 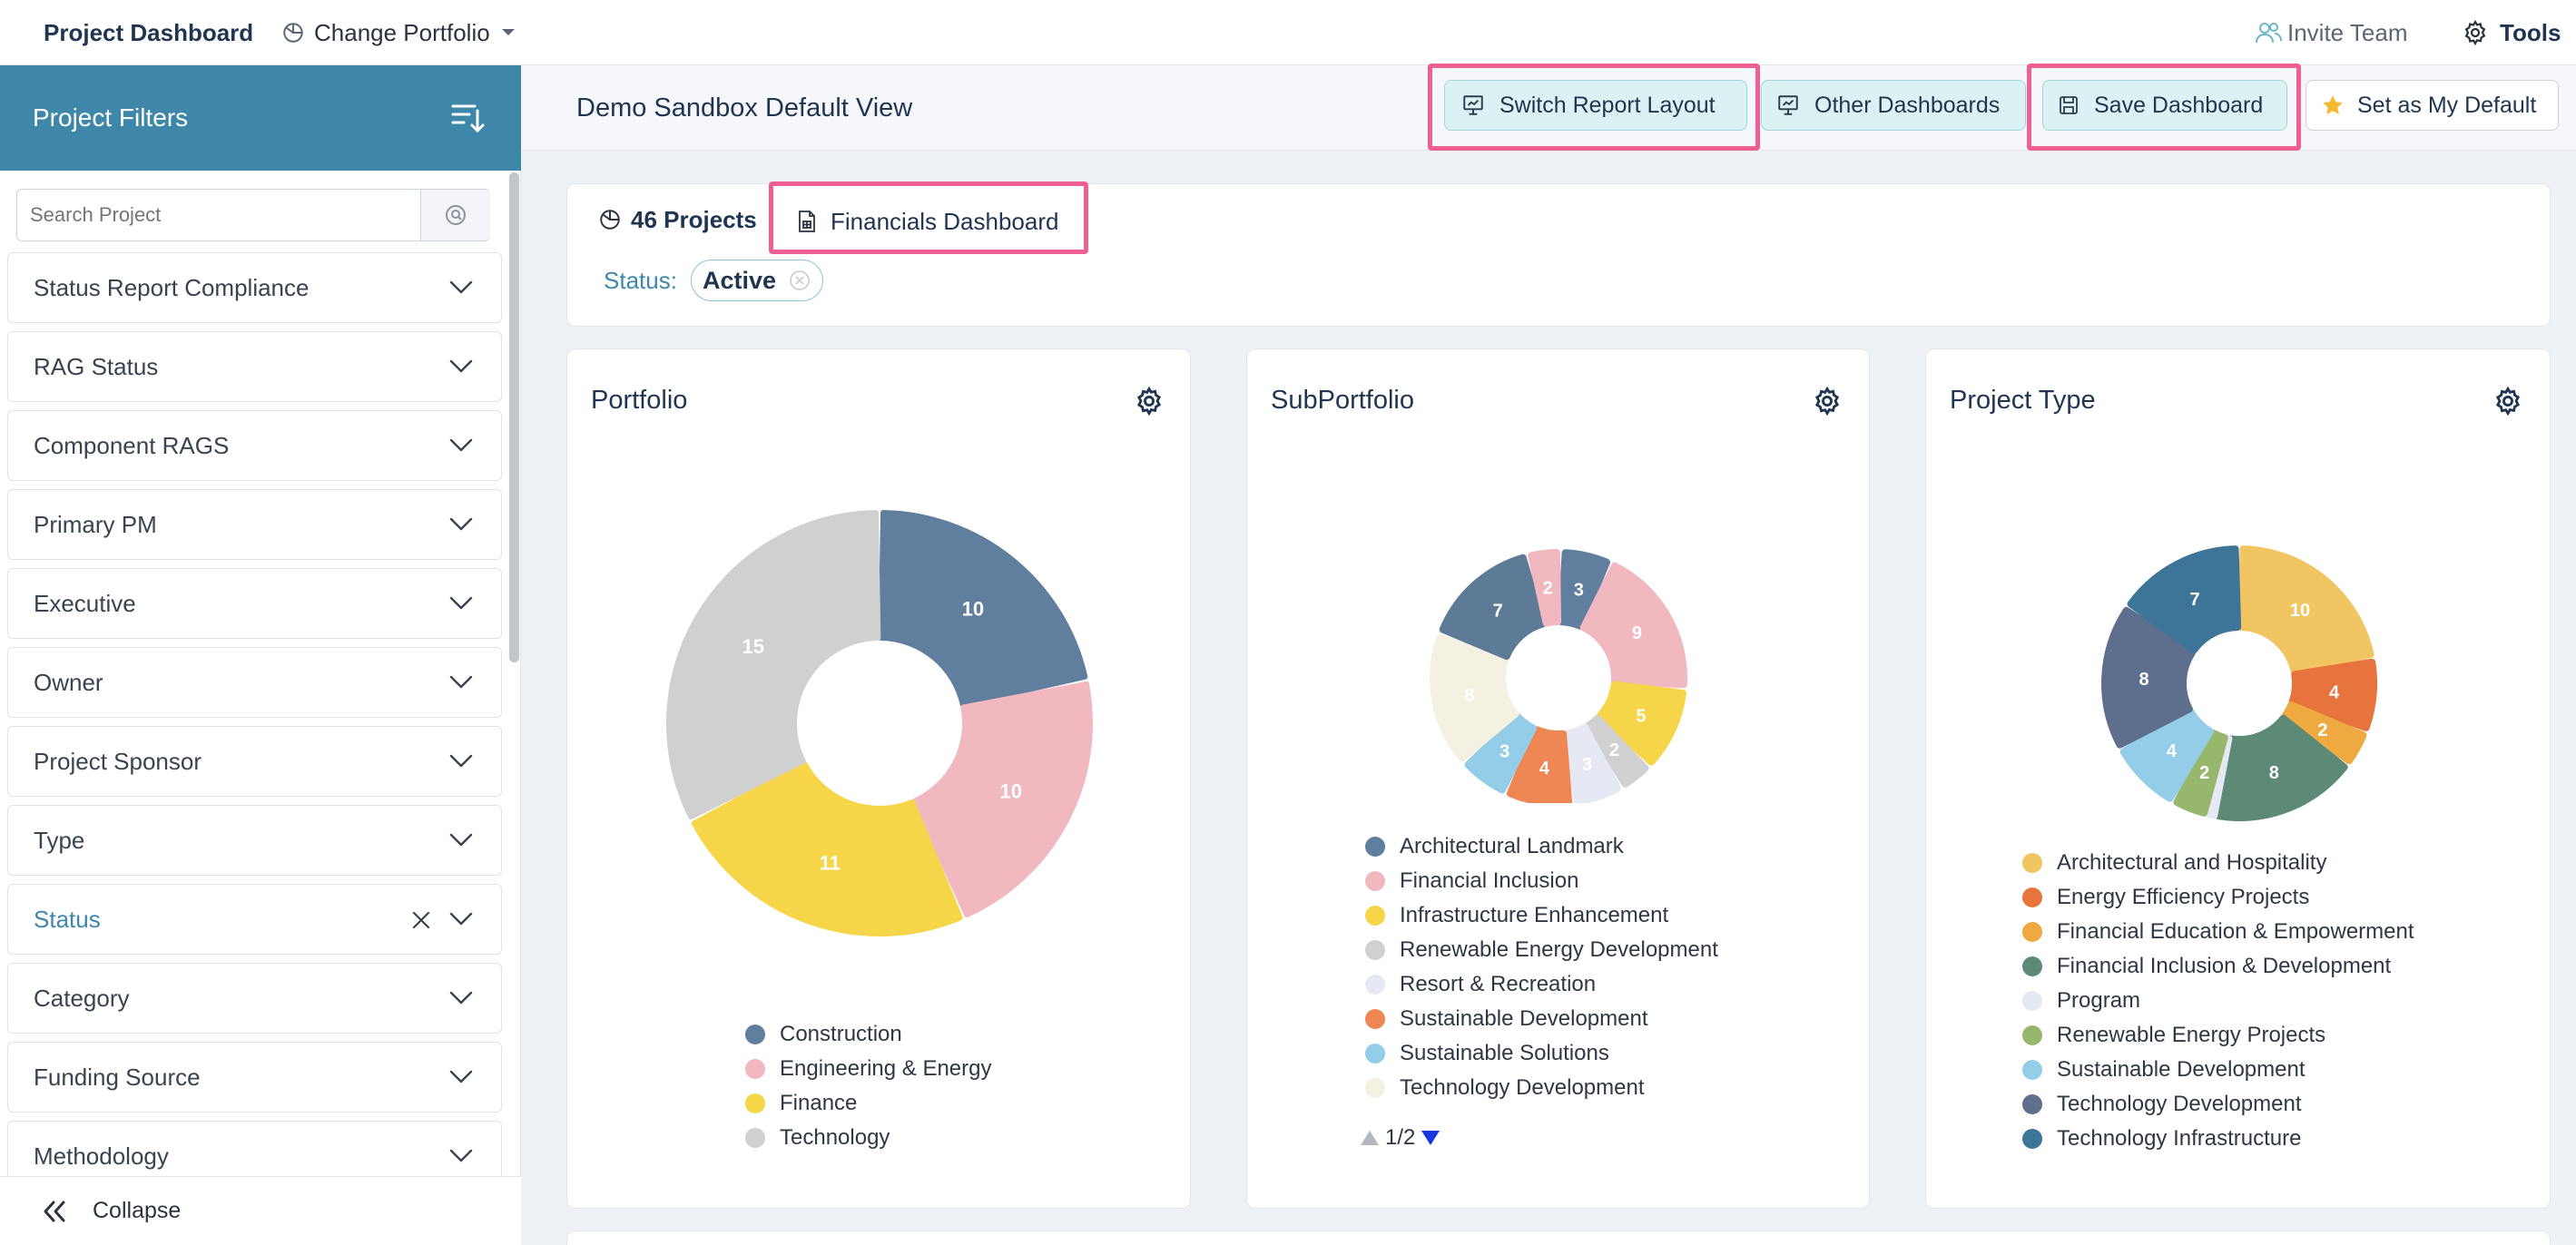 I want to click on legend-item: Architectural and Hospitality, so click(x=2218, y=863).